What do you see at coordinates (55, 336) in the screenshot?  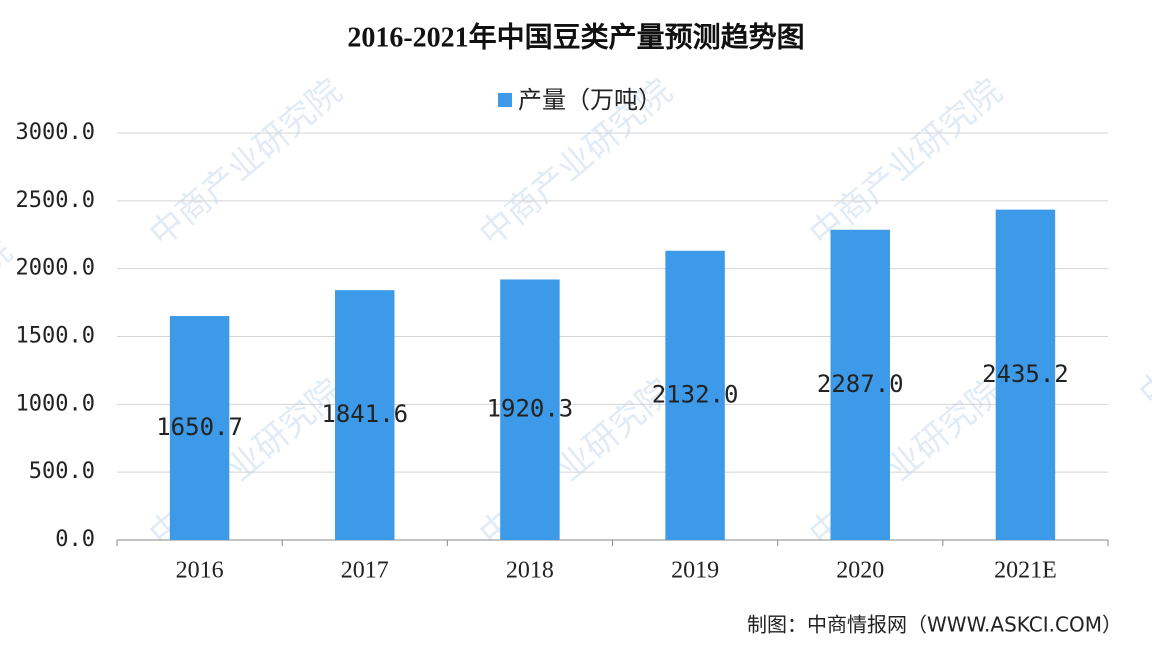 I see `y-tick-label: 1500.0` at bounding box center [55, 336].